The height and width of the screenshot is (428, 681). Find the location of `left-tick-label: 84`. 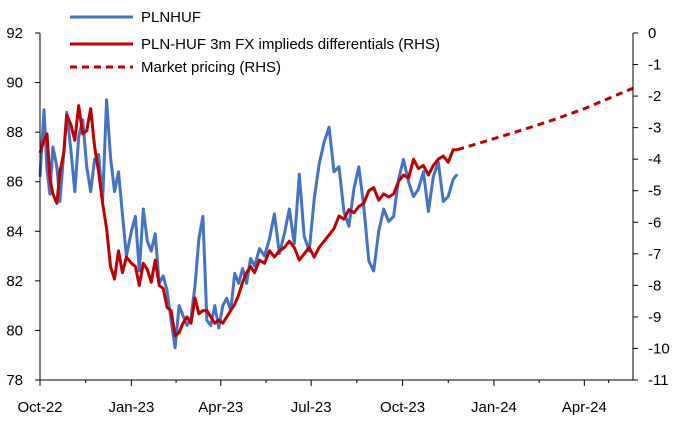

left-tick-label: 84 is located at coordinates (14, 231).